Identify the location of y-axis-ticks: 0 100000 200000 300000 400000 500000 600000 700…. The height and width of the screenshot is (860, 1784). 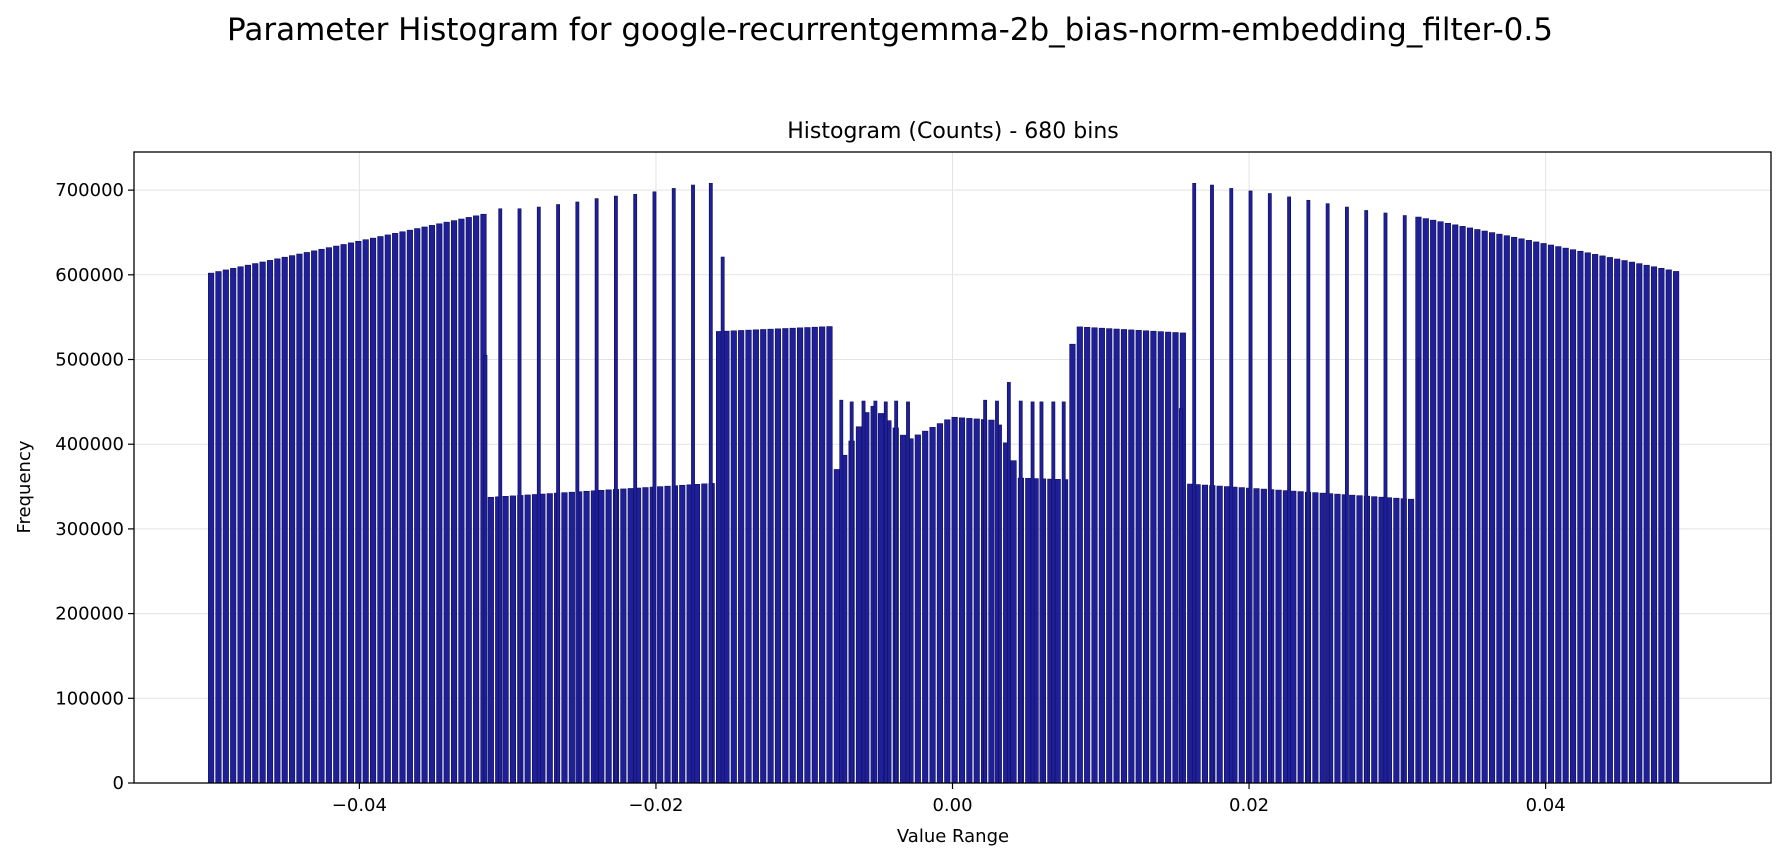
(94, 487).